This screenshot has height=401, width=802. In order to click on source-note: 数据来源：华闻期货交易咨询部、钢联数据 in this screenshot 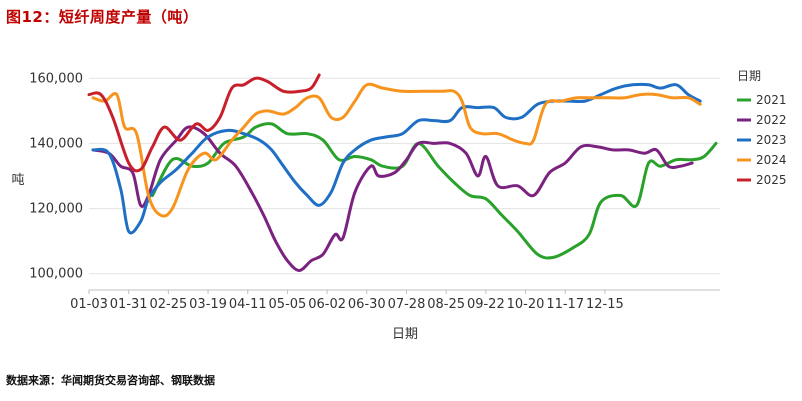, I will do `click(110, 380)`.